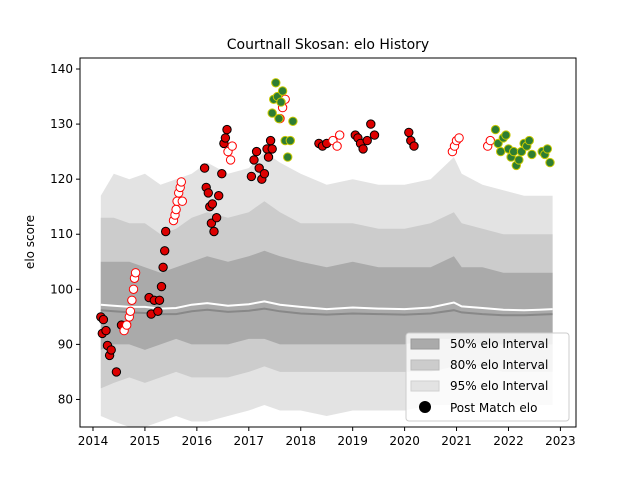 Image resolution: width=640 pixels, height=480 pixels. Describe the element at coordinates (493, 408) in the screenshot. I see `legend-label-post-match: Post Match elo` at that location.